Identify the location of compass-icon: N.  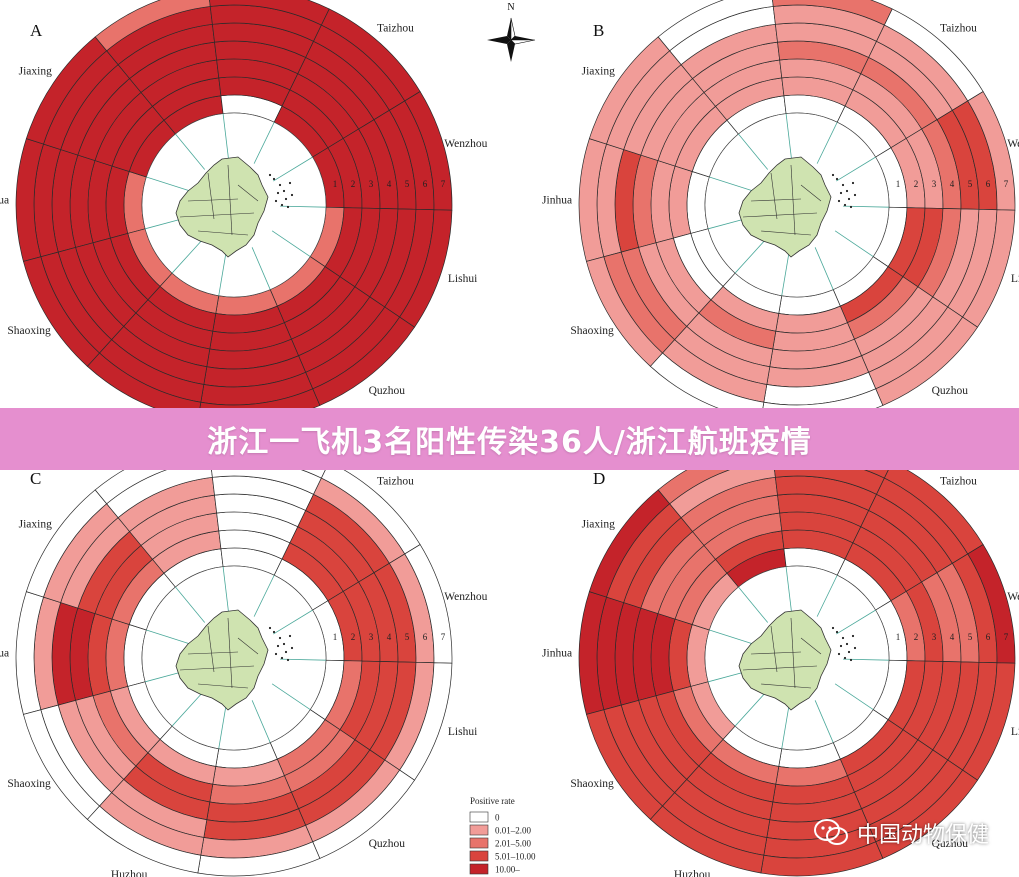
(511, 32).